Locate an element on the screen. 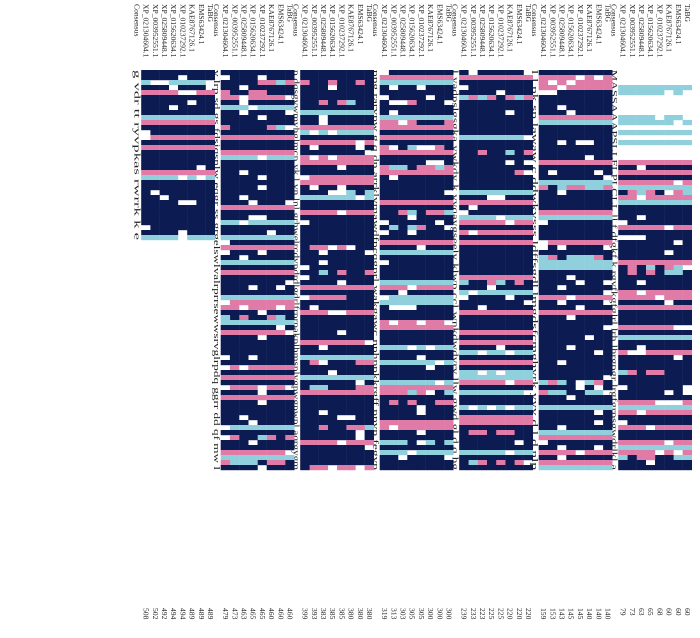 This screenshot has width=700, height=638. position-number: 225 is located at coordinates (500, 614).